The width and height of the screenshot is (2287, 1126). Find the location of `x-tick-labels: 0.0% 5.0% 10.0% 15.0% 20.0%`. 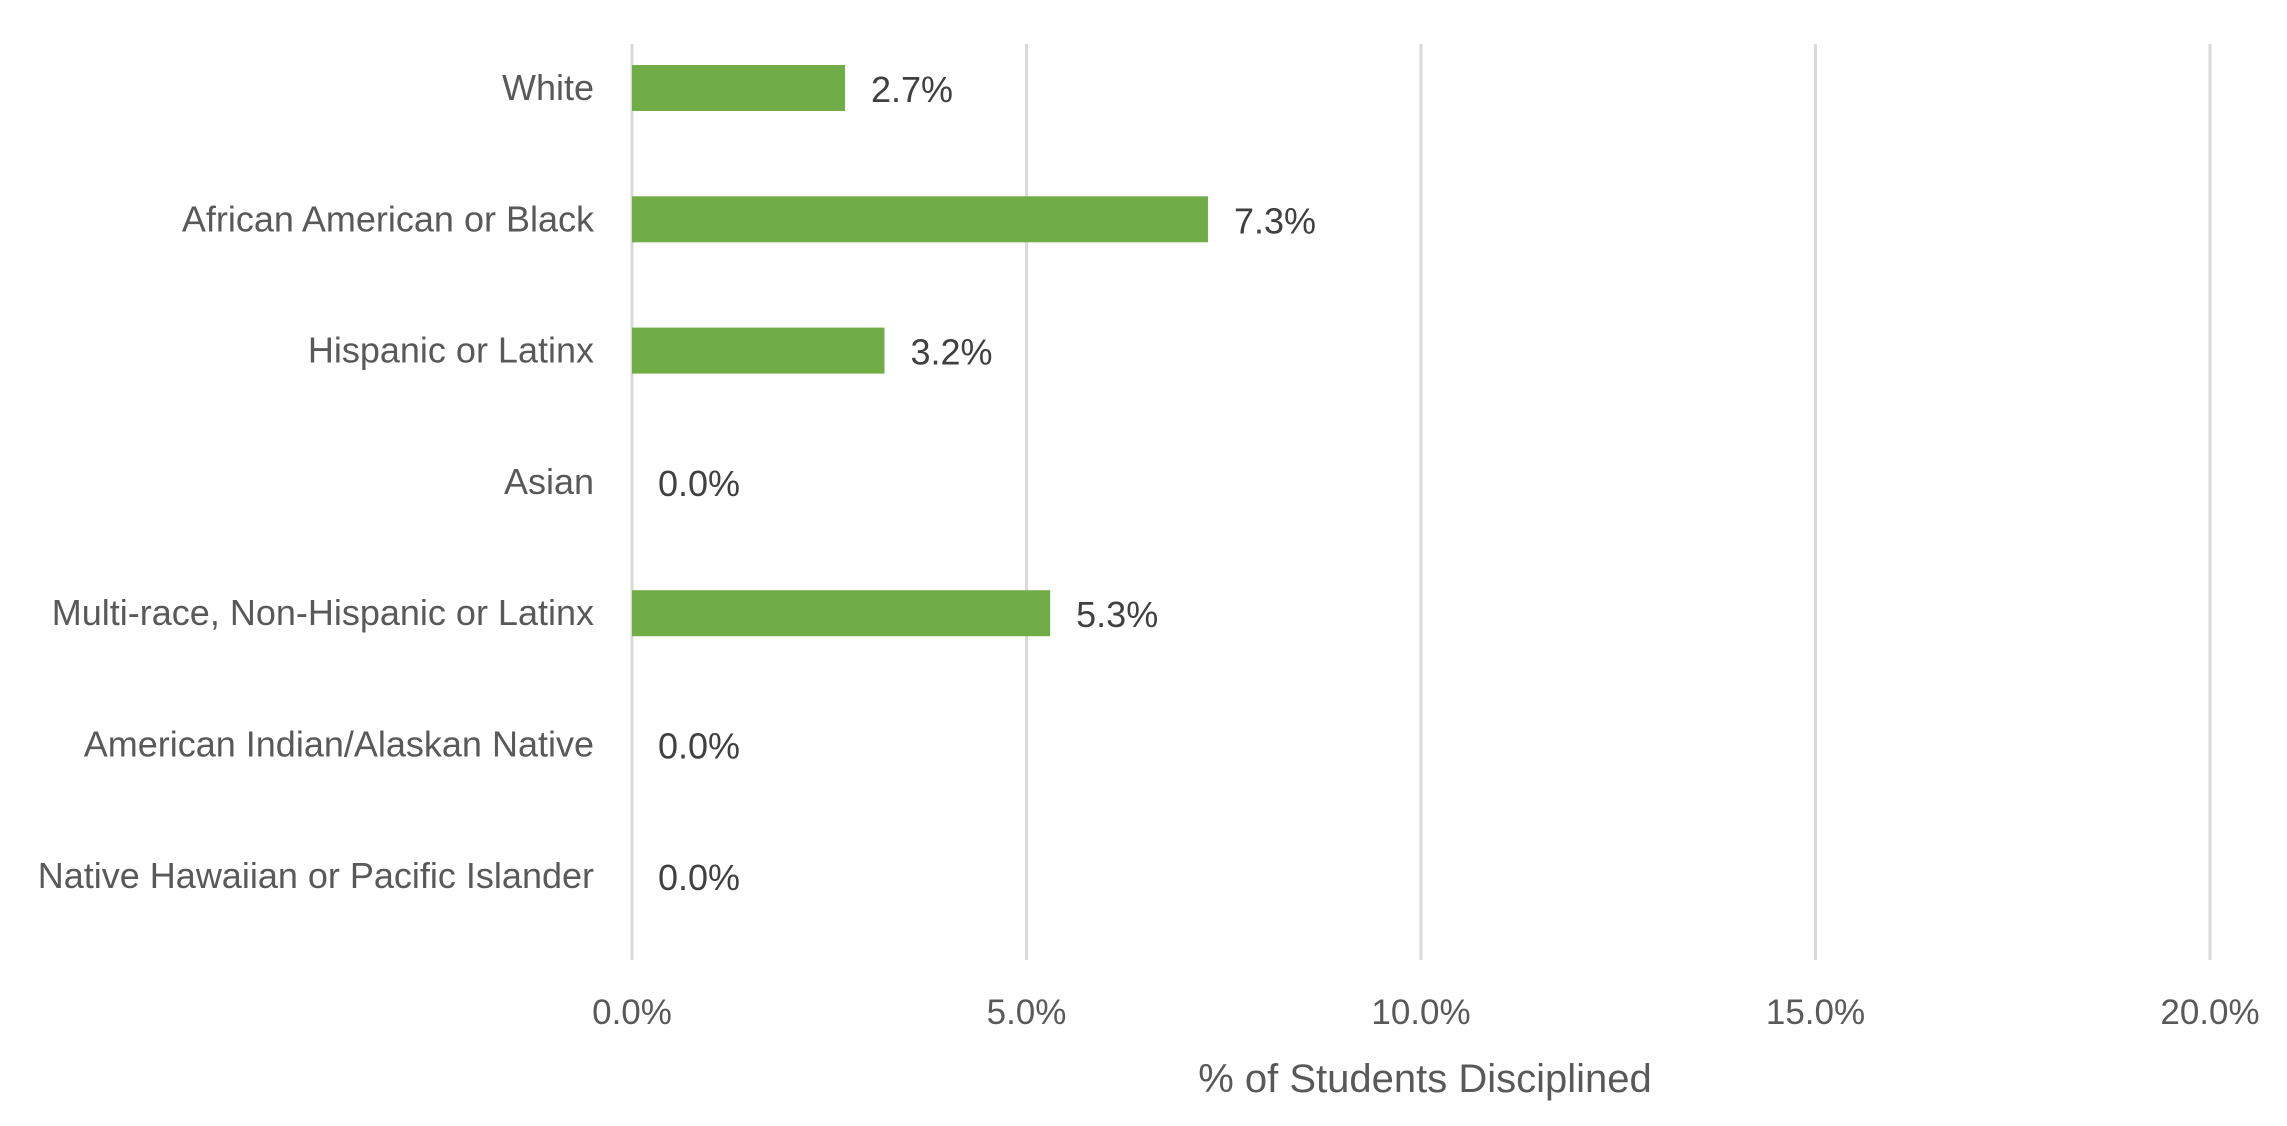

x-tick-labels: 0.0% 5.0% 10.0% 15.0% 20.0% is located at coordinates (1426, 1012).